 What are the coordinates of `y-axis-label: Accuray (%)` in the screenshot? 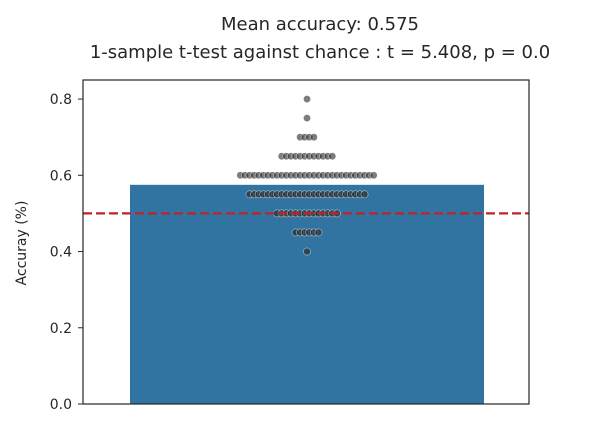 It's located at (22, 243).